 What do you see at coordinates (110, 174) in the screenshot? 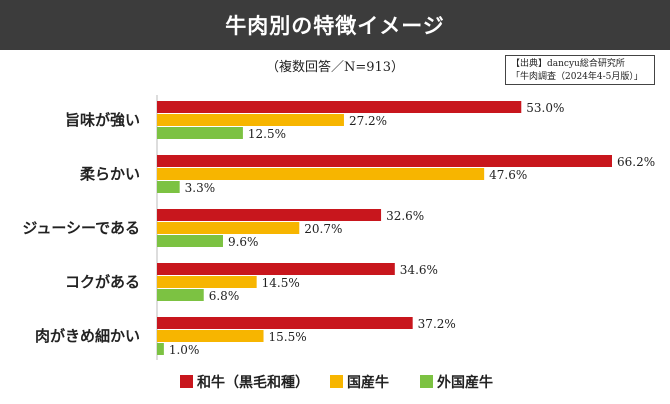
I see `category-label: 柔らかい` at bounding box center [110, 174].